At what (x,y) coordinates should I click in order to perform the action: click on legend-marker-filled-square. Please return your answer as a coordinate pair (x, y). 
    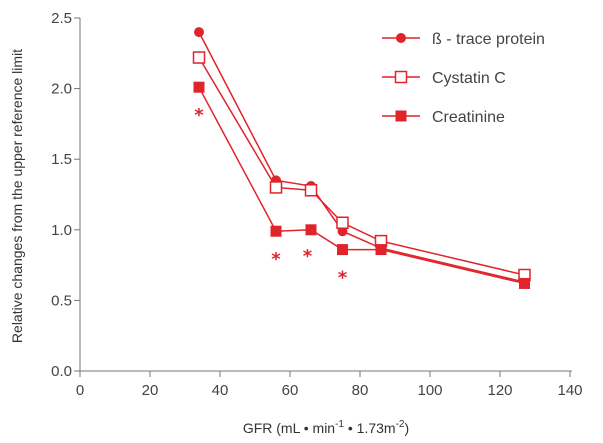
    Looking at the image, I should click on (401, 116).